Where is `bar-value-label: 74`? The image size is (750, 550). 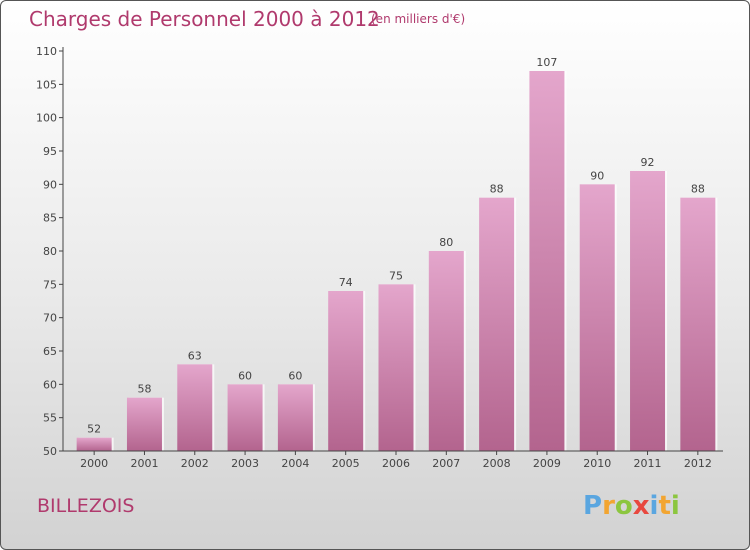 bar-value-label: 74 is located at coordinates (346, 282).